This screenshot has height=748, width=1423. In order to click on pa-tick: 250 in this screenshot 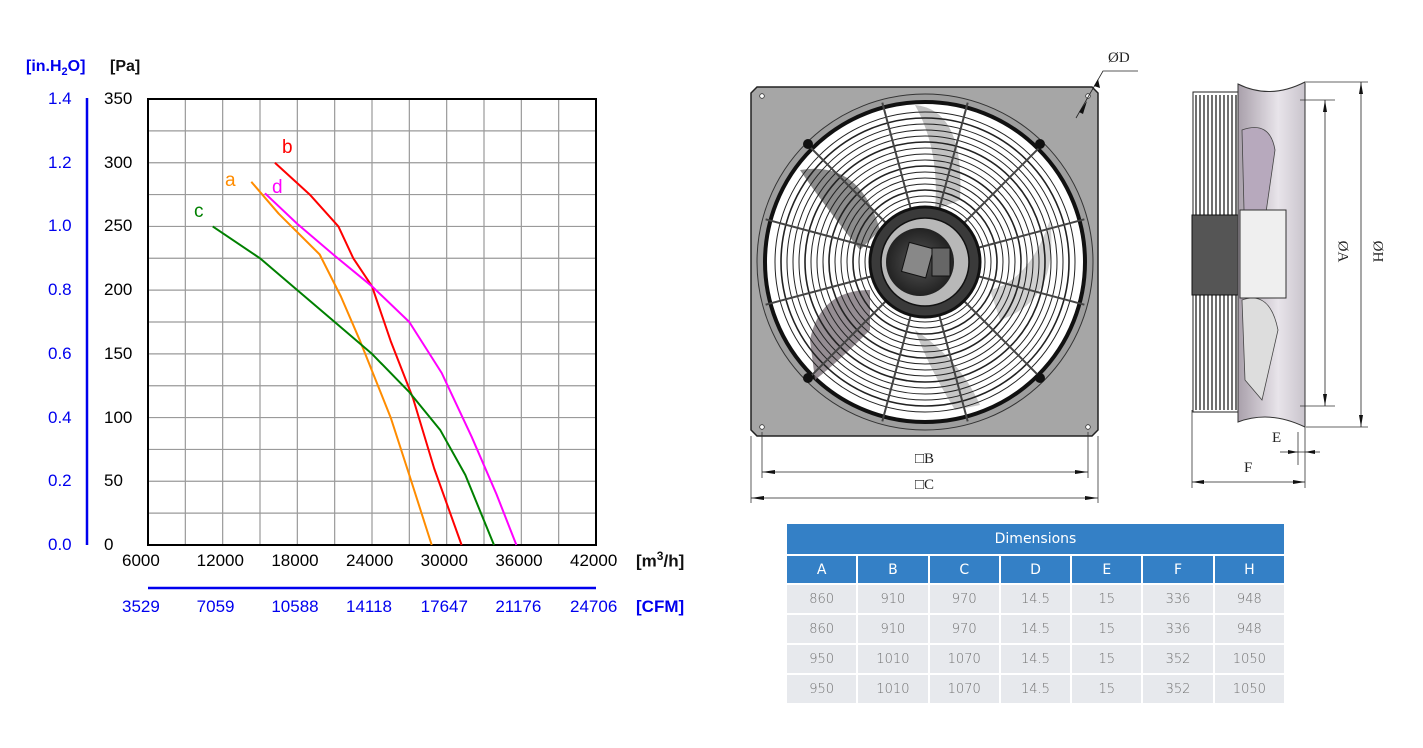, I will do `click(118, 226)`.